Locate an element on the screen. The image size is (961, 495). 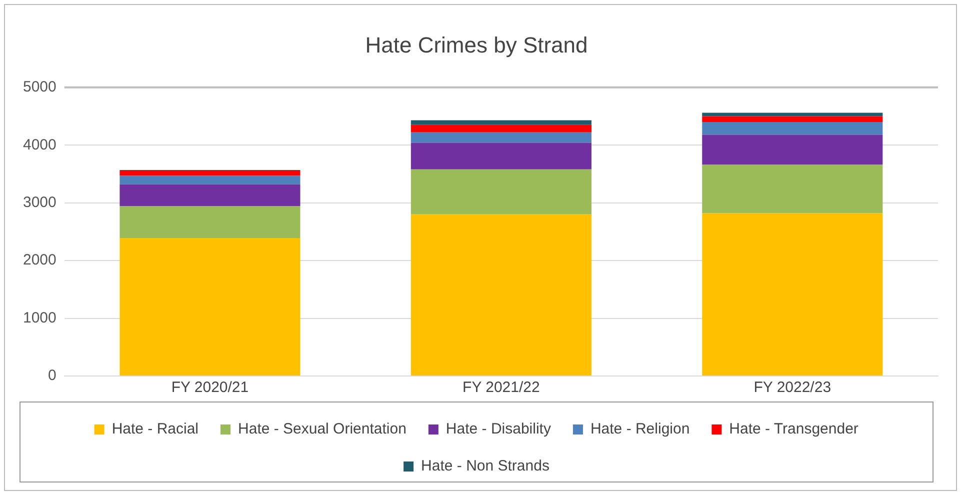
legend-label: Hate - Racial is located at coordinates (155, 429).